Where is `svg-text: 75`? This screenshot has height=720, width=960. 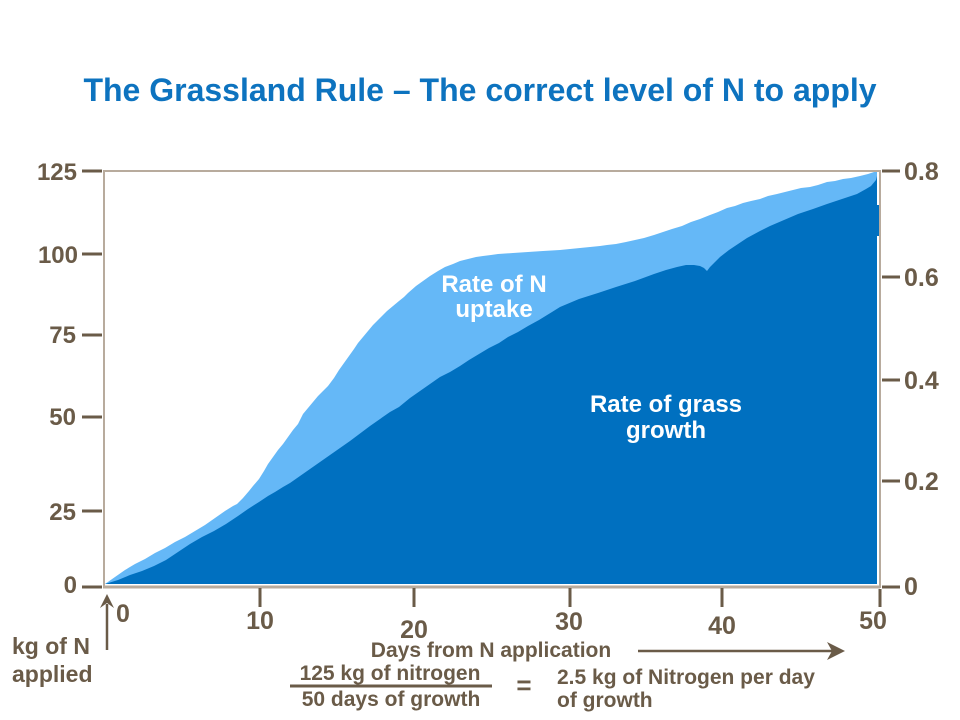
svg-text: 75 is located at coordinates (62, 335).